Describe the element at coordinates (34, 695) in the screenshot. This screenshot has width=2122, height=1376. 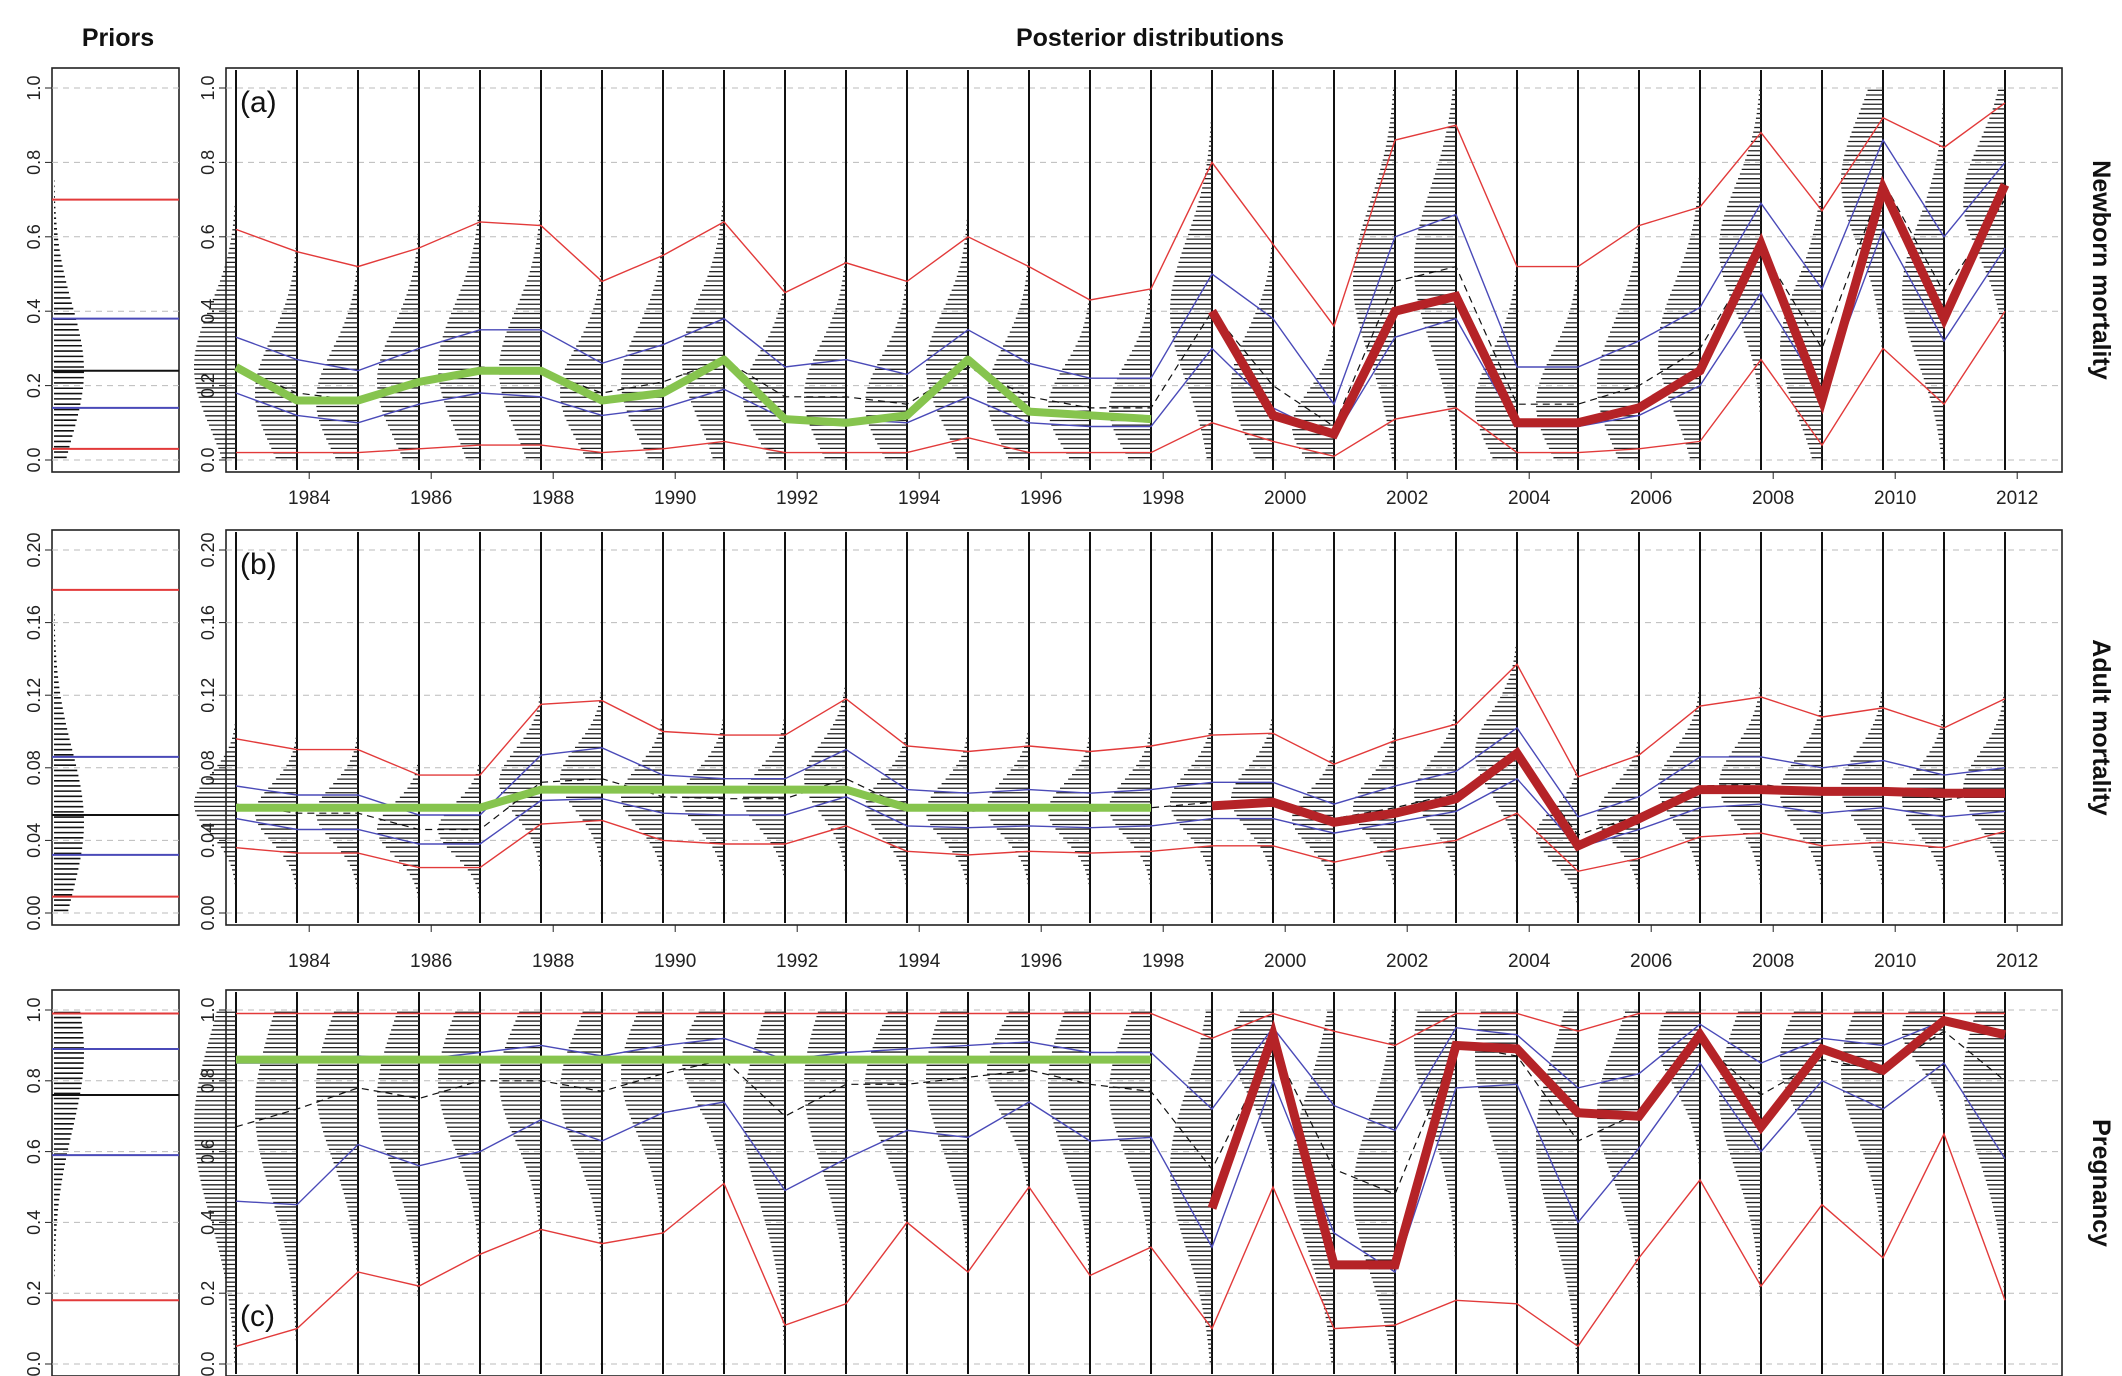
I see `prior-y-tick-label: 0.12` at that location.